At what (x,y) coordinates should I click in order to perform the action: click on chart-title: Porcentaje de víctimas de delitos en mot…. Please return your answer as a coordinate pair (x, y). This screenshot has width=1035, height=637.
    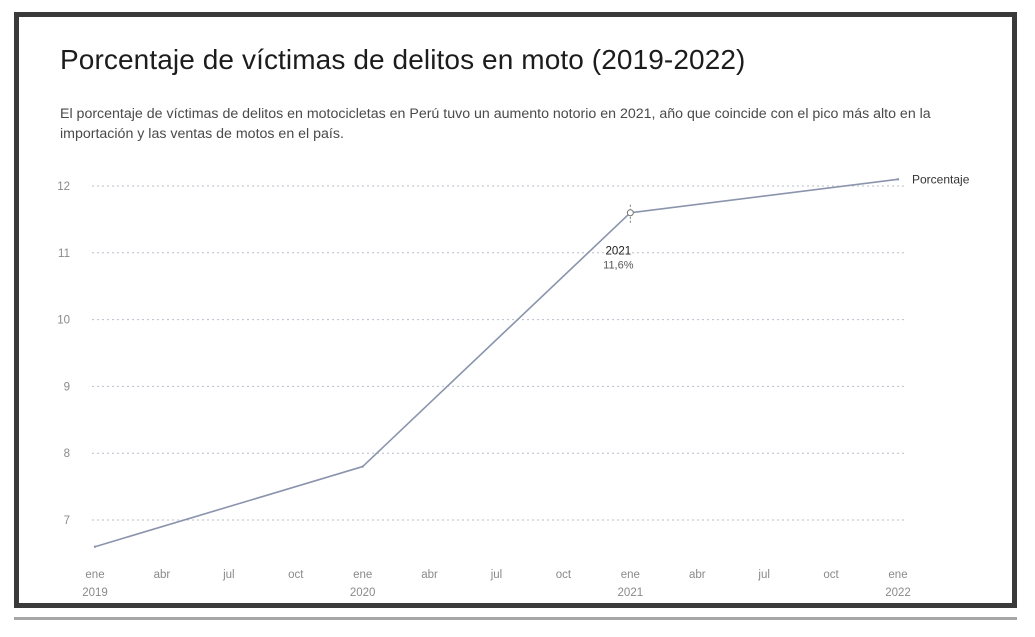
    Looking at the image, I should click on (403, 59).